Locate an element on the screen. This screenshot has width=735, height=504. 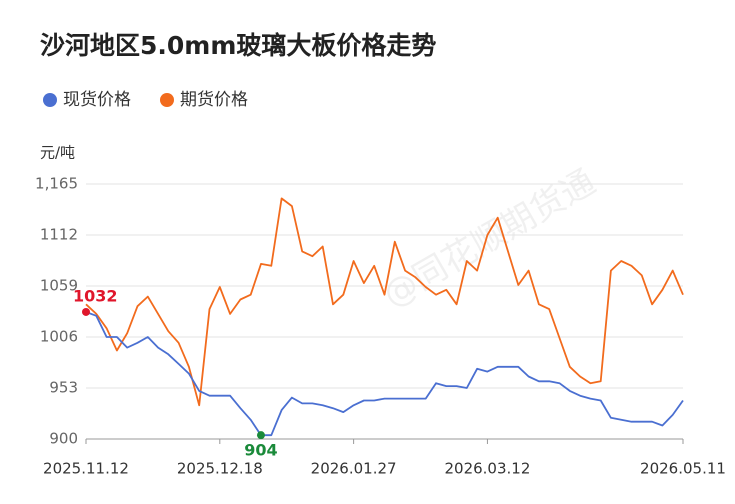
x-tick-label: 2025.11.12 is located at coordinates (86, 469).